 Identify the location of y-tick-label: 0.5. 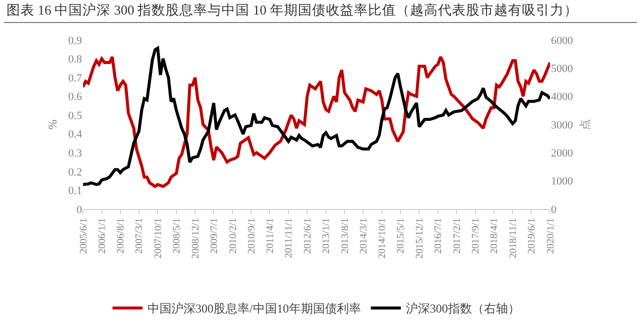
(75, 116).